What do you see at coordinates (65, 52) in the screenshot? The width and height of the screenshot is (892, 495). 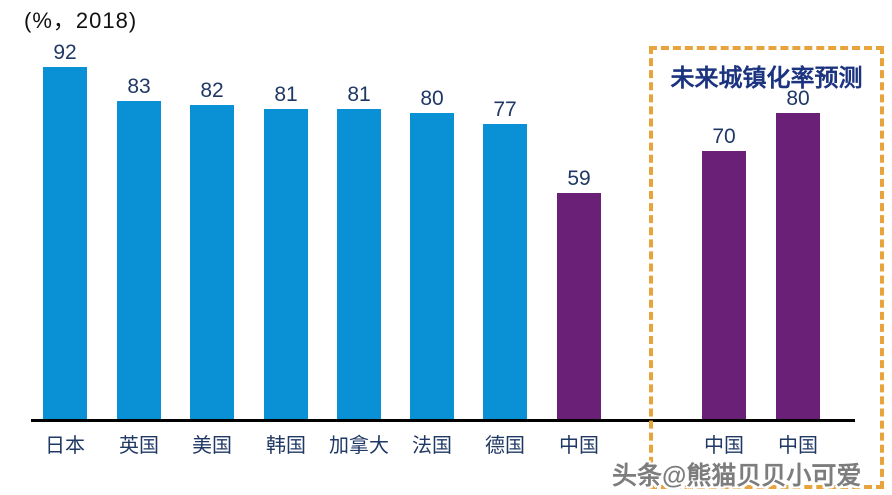 I see `bar-value-label: 92` at bounding box center [65, 52].